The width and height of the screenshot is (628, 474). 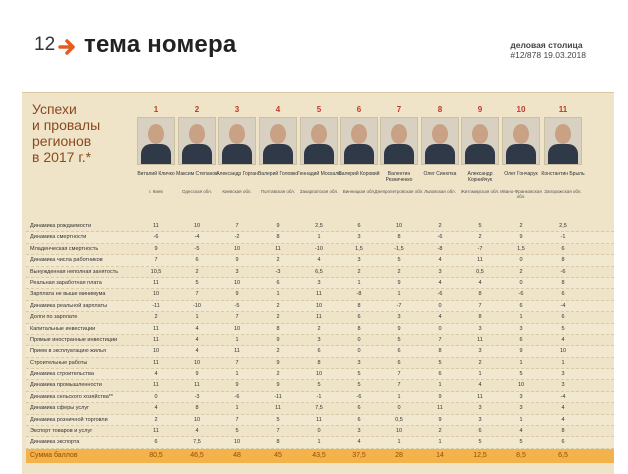 What do you see at coordinates (68, 351) in the screenshot?
I see `row-label: Прием в эксплуатацию жилья` at bounding box center [68, 351].